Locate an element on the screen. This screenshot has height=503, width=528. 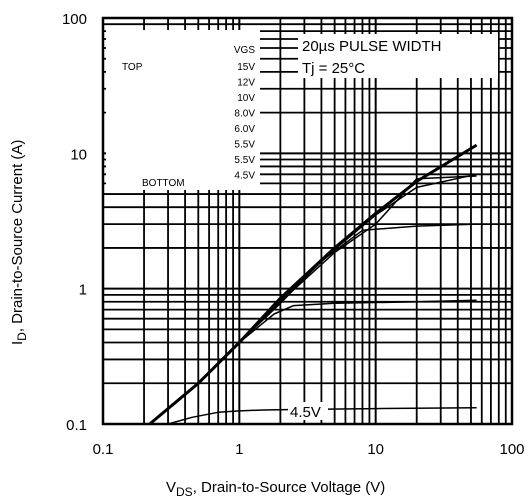
notes-box is located at coordinates (398, 56).